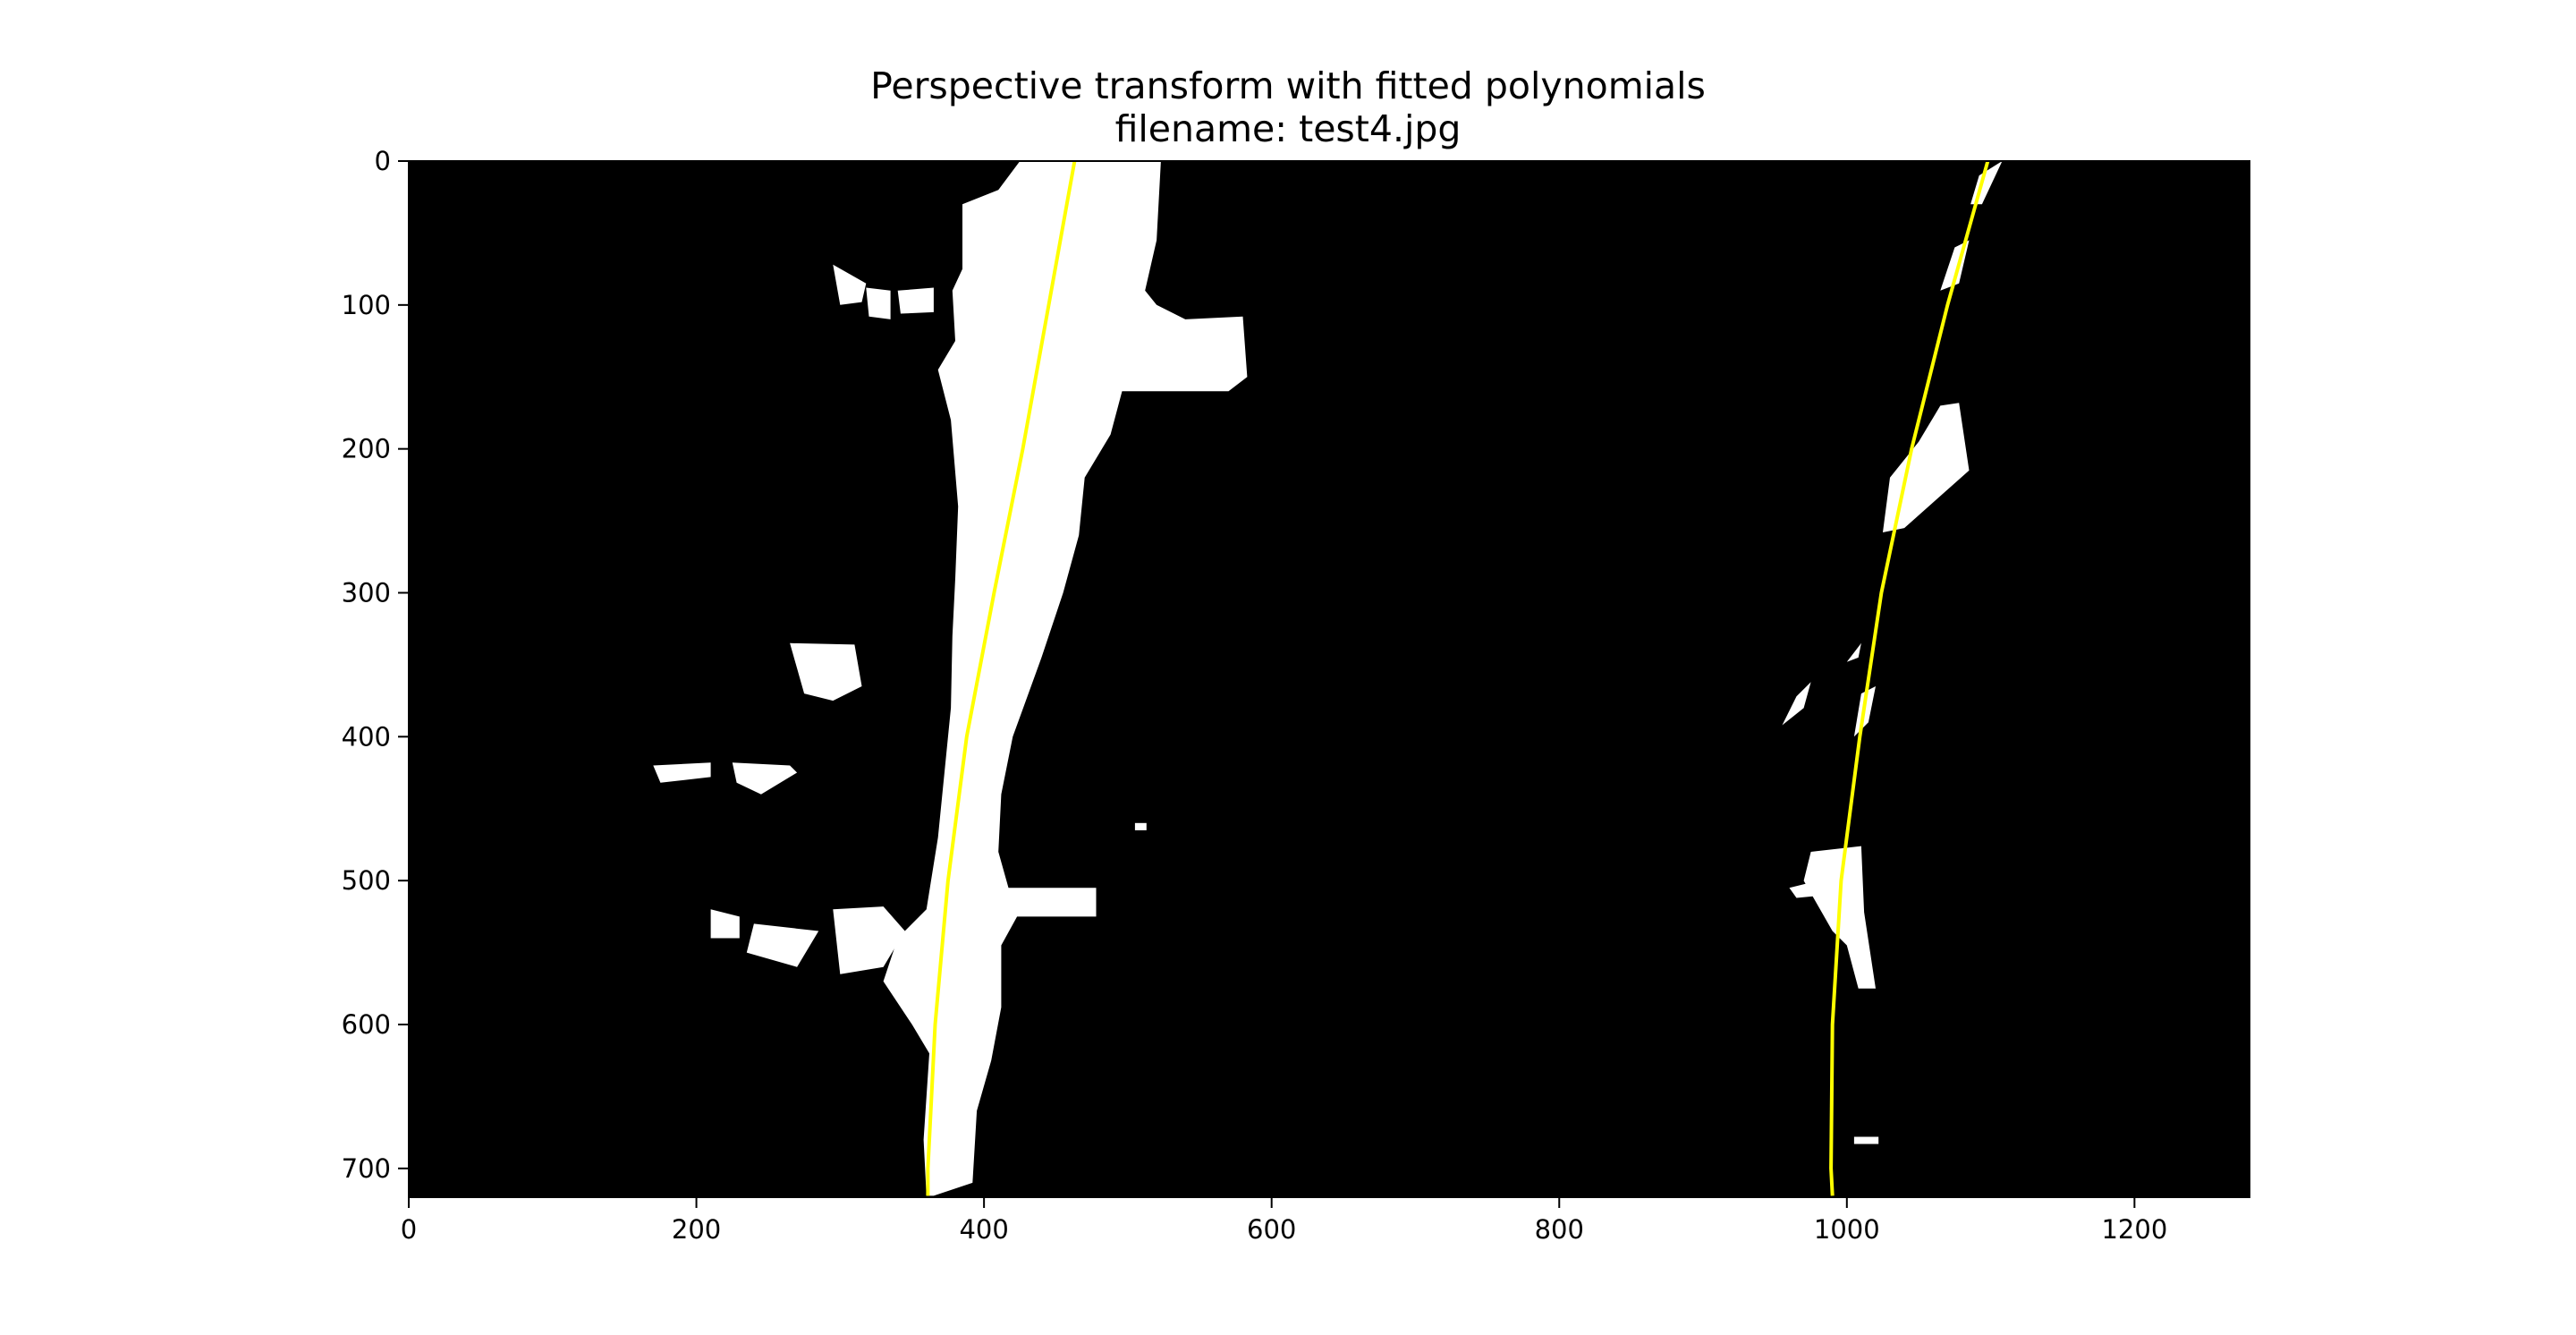  What do you see at coordinates (1559, 1229) in the screenshot?
I see `x-tick-label: 800` at bounding box center [1559, 1229].